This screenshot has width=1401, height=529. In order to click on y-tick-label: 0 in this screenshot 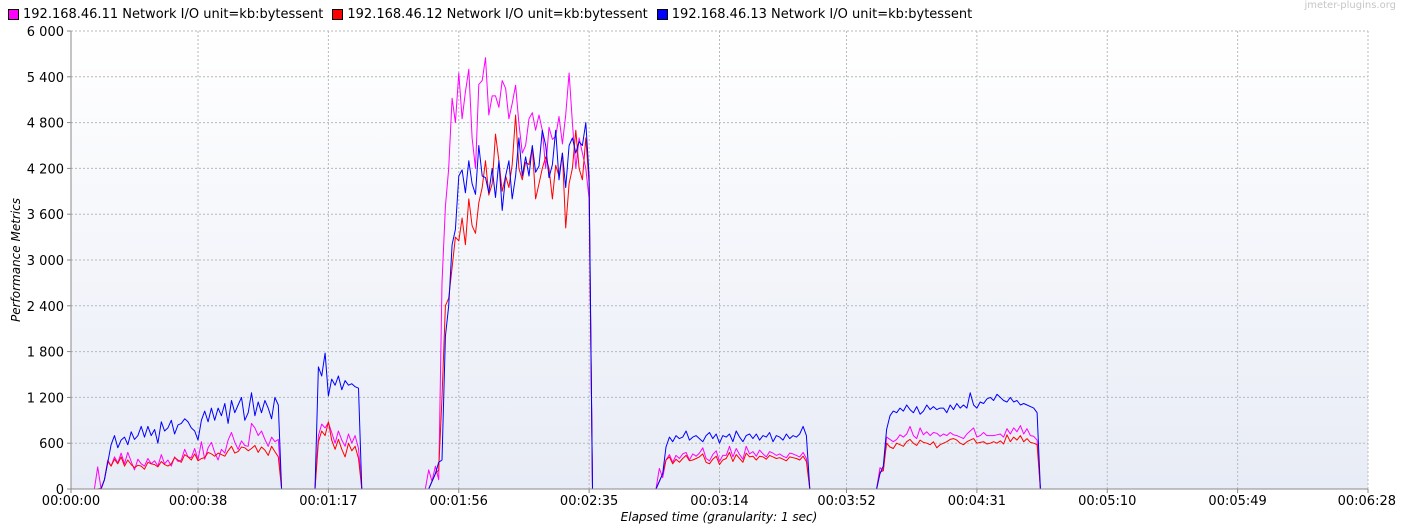, I will do `click(60, 490)`.